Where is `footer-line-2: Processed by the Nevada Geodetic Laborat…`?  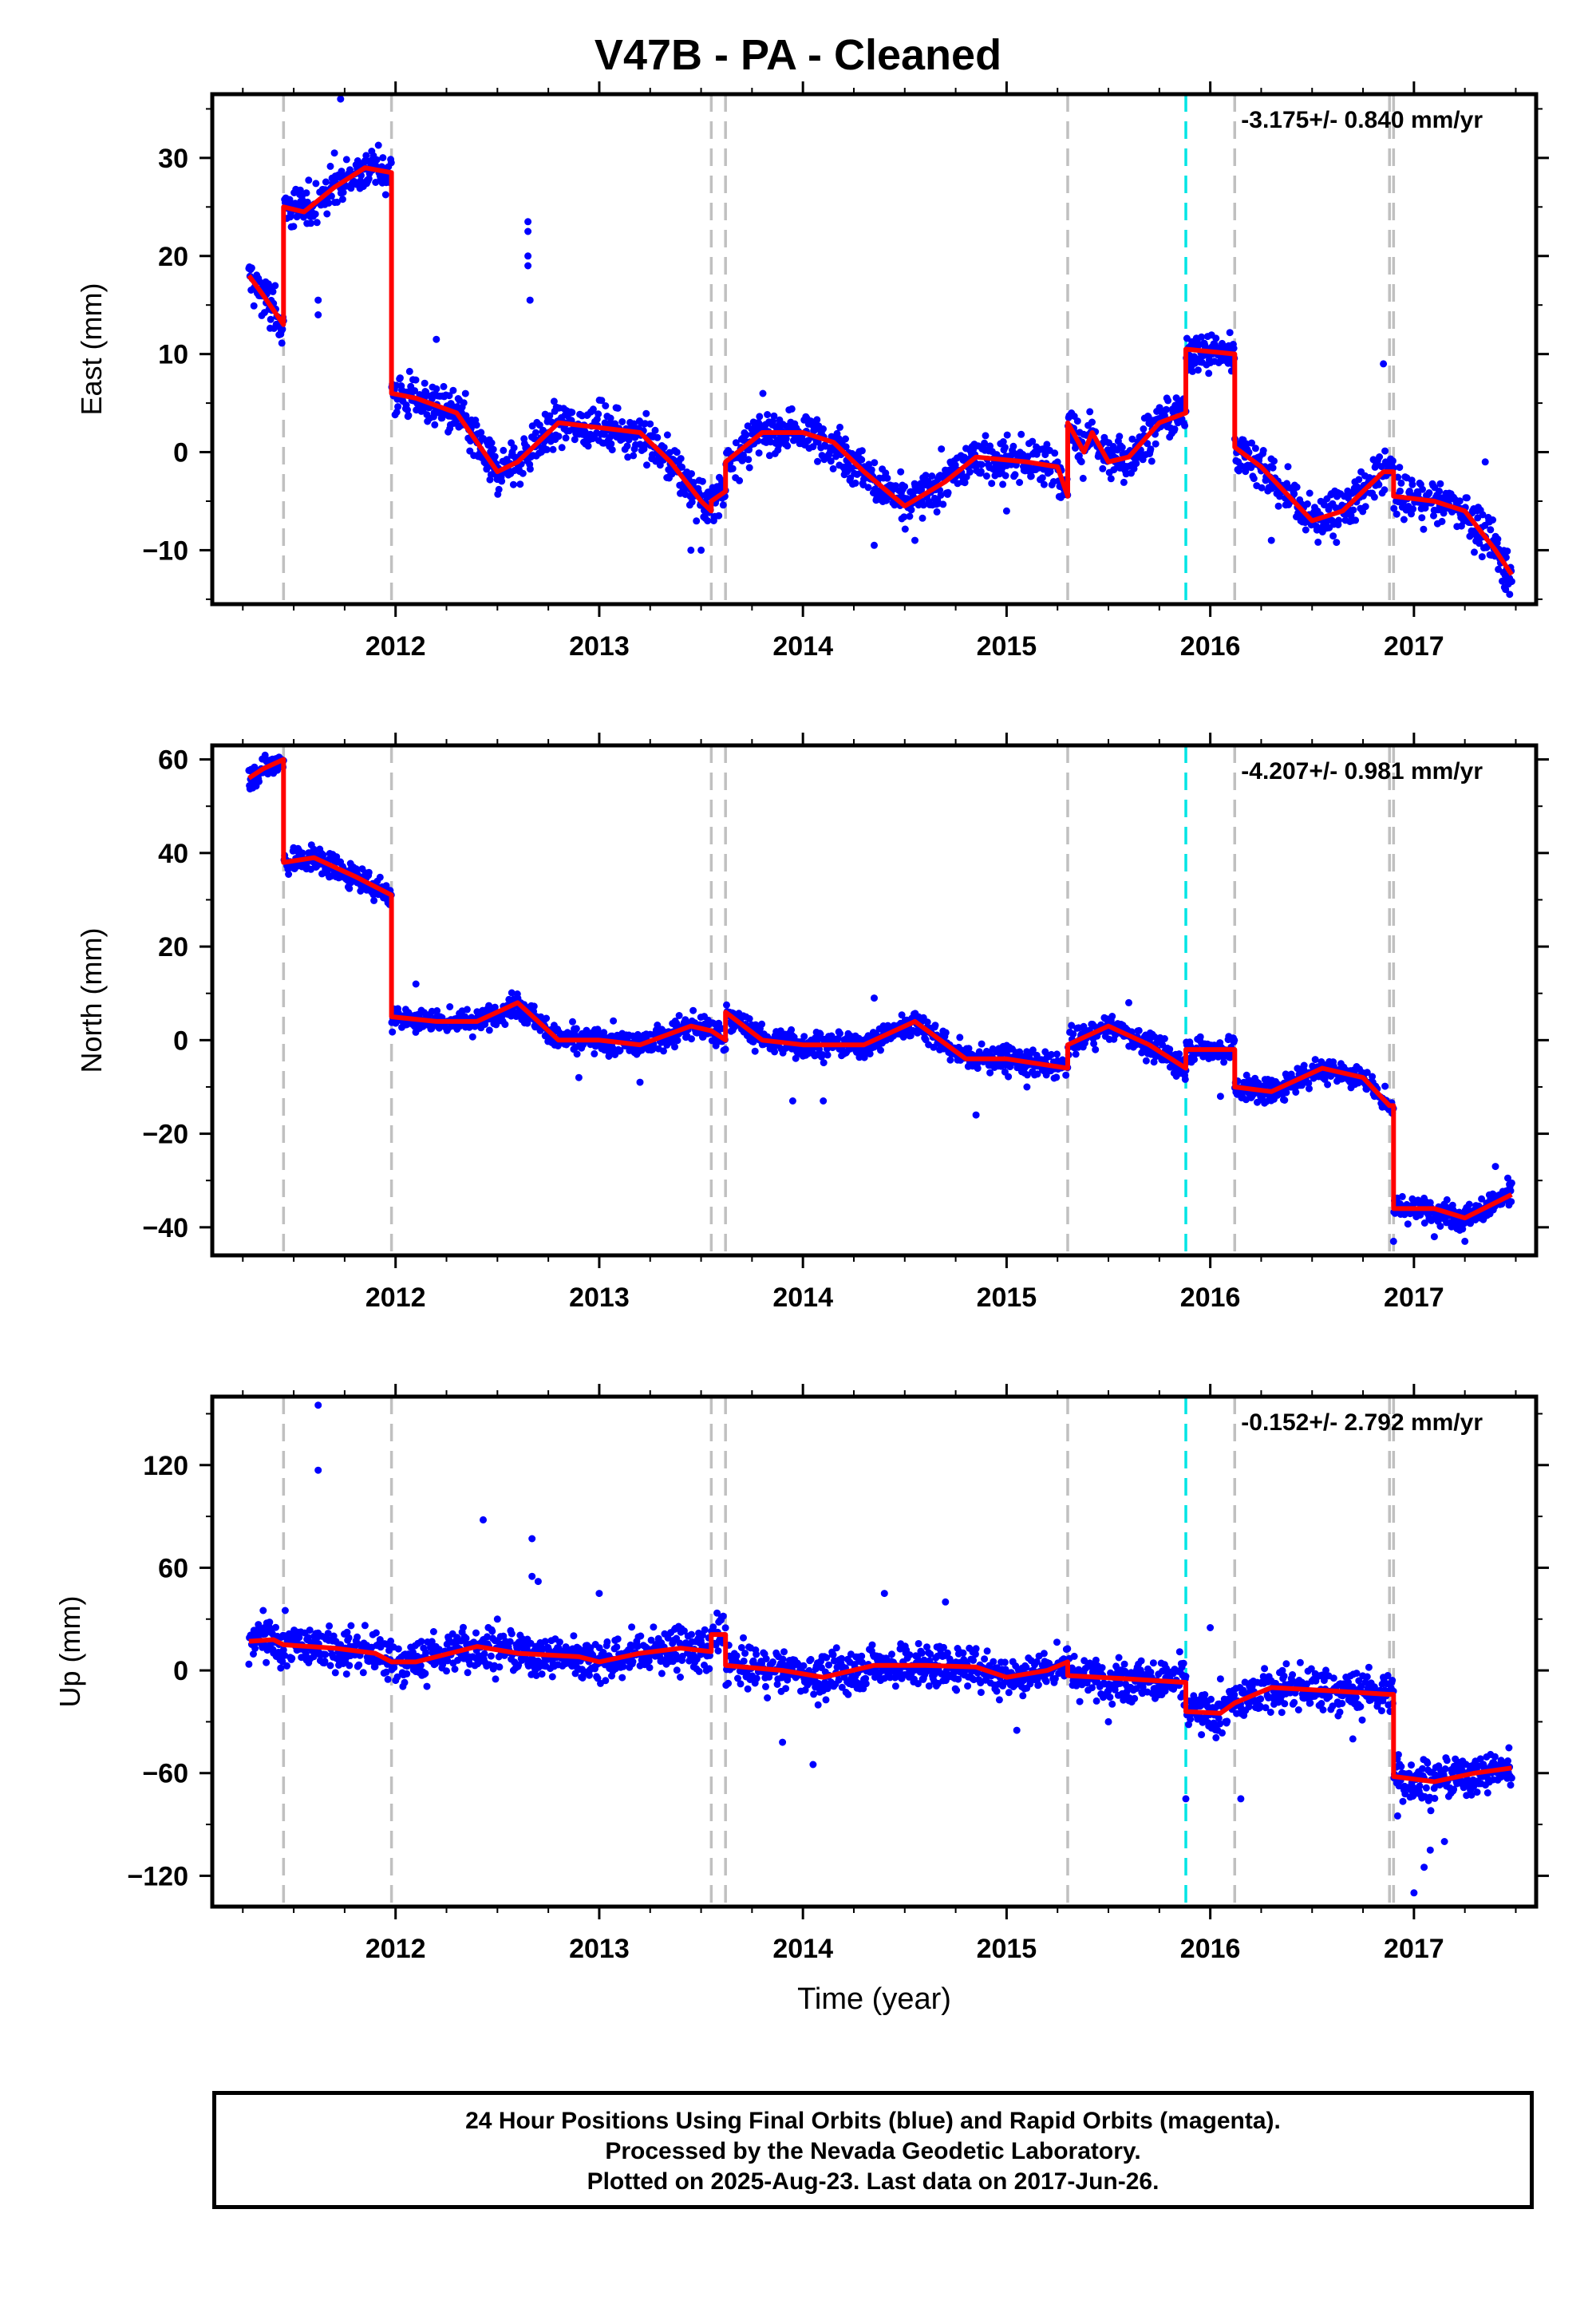 footer-line-2: Processed by the Nevada Geodetic Laborat… is located at coordinates (873, 2151).